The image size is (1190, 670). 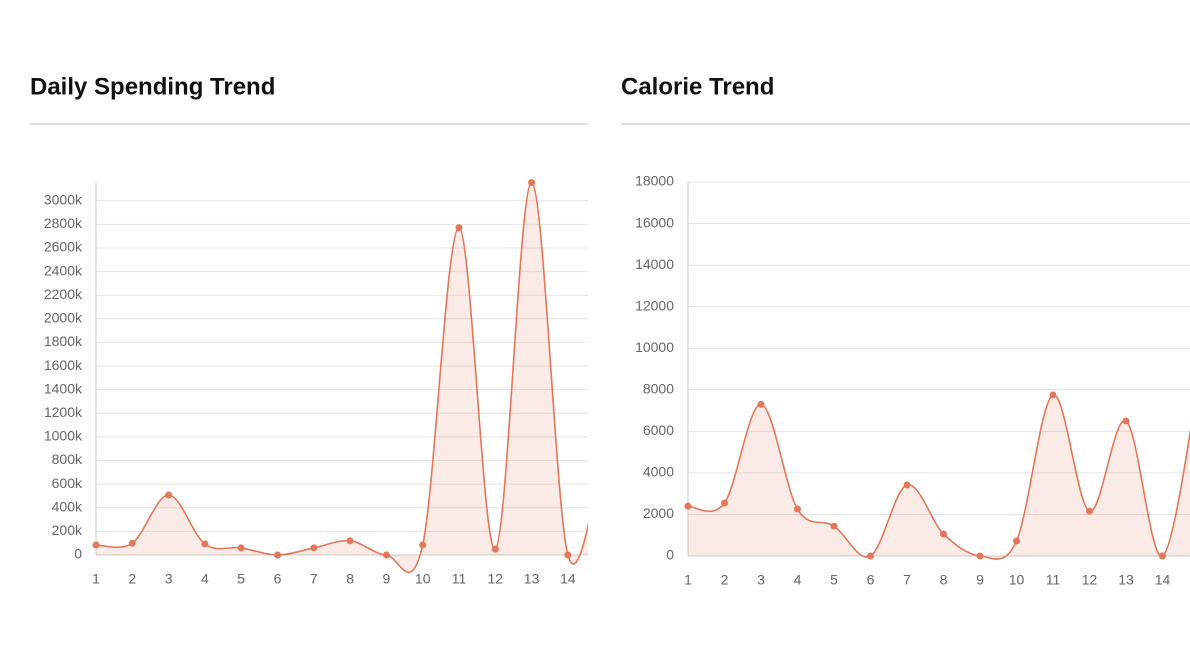 I want to click on area, so click(x=939, y=477).